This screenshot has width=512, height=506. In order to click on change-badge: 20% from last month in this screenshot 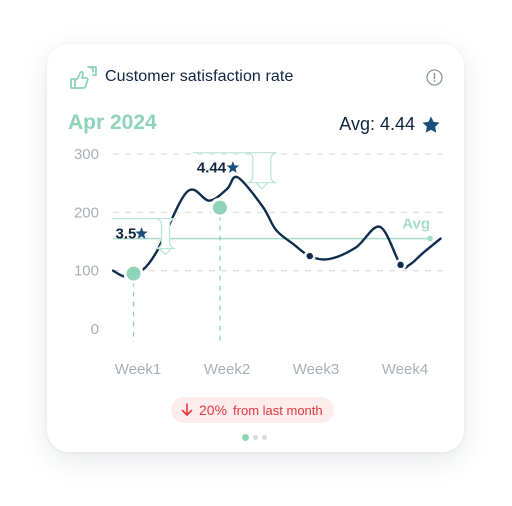, I will do `click(252, 410)`.